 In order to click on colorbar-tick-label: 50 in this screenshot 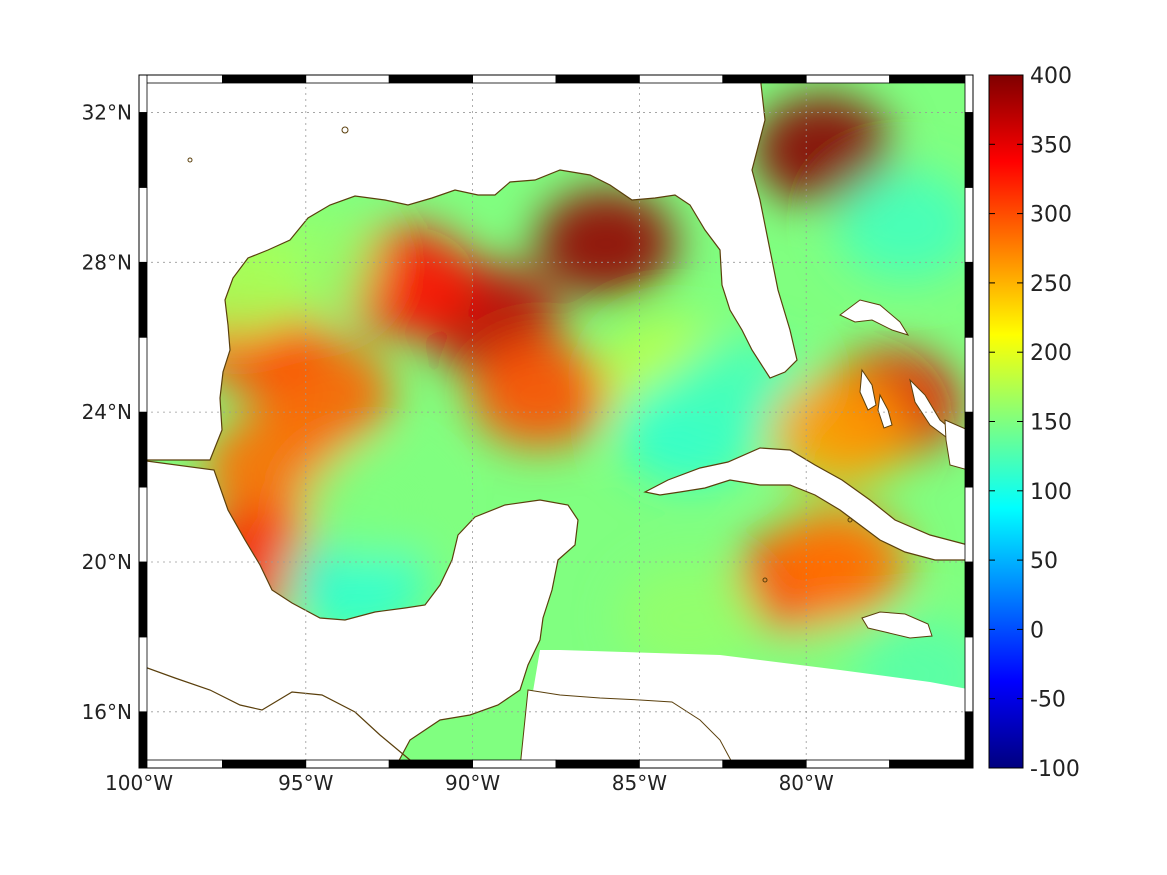, I will do `click(1044, 561)`.